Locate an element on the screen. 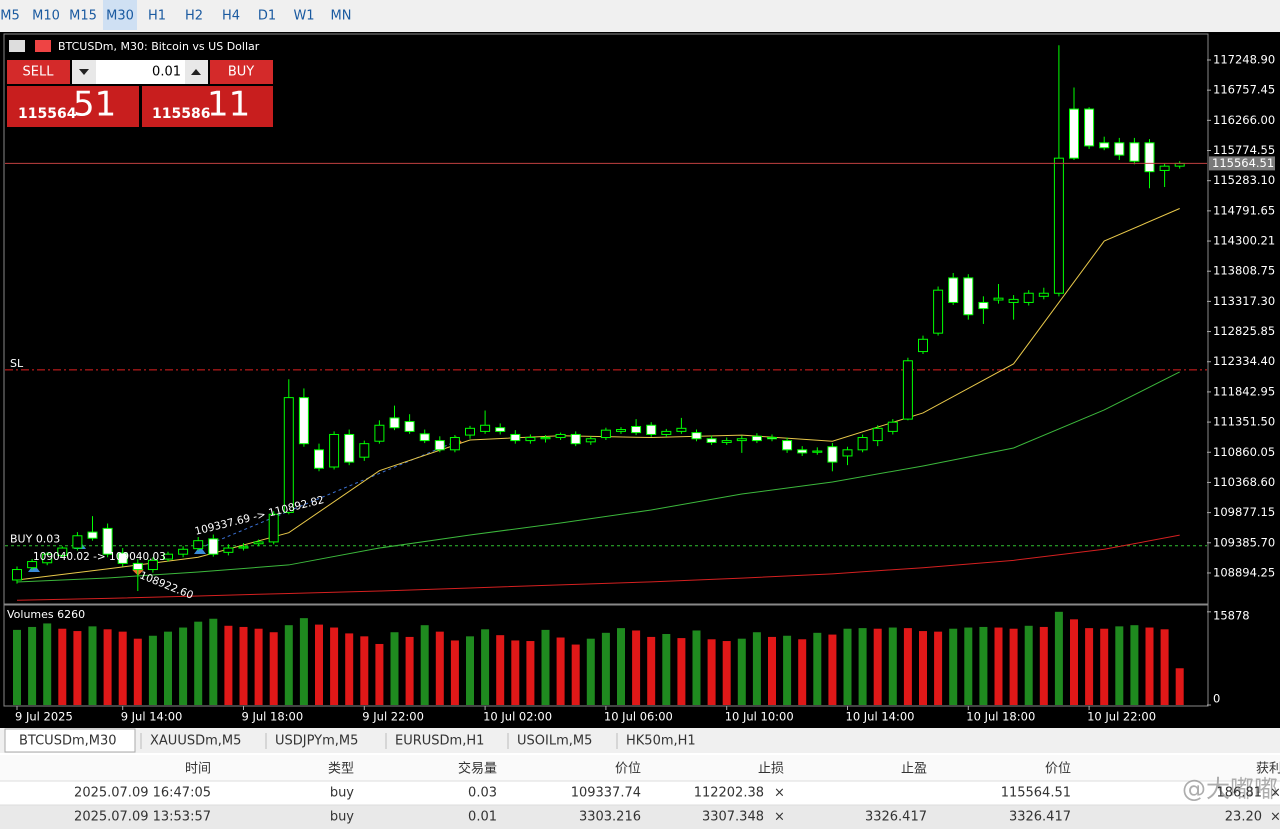 Image resolution: width=1280 pixels, height=829 pixels. table-cell: 2025.07.09 13:53:57 is located at coordinates (142, 817).